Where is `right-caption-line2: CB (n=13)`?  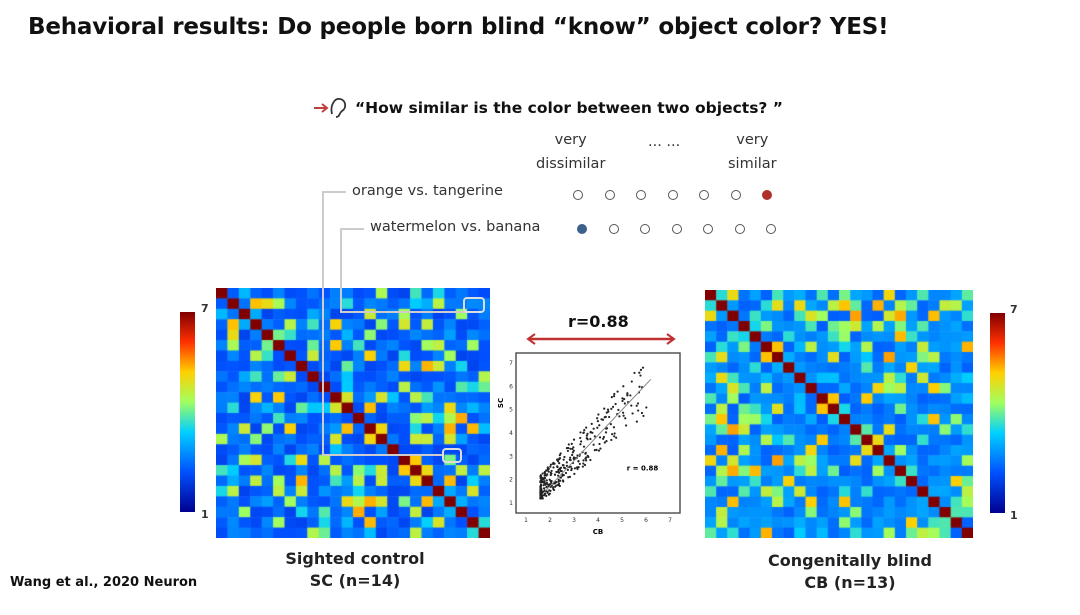 right-caption-line2: CB (n=13) is located at coordinates (850, 582).